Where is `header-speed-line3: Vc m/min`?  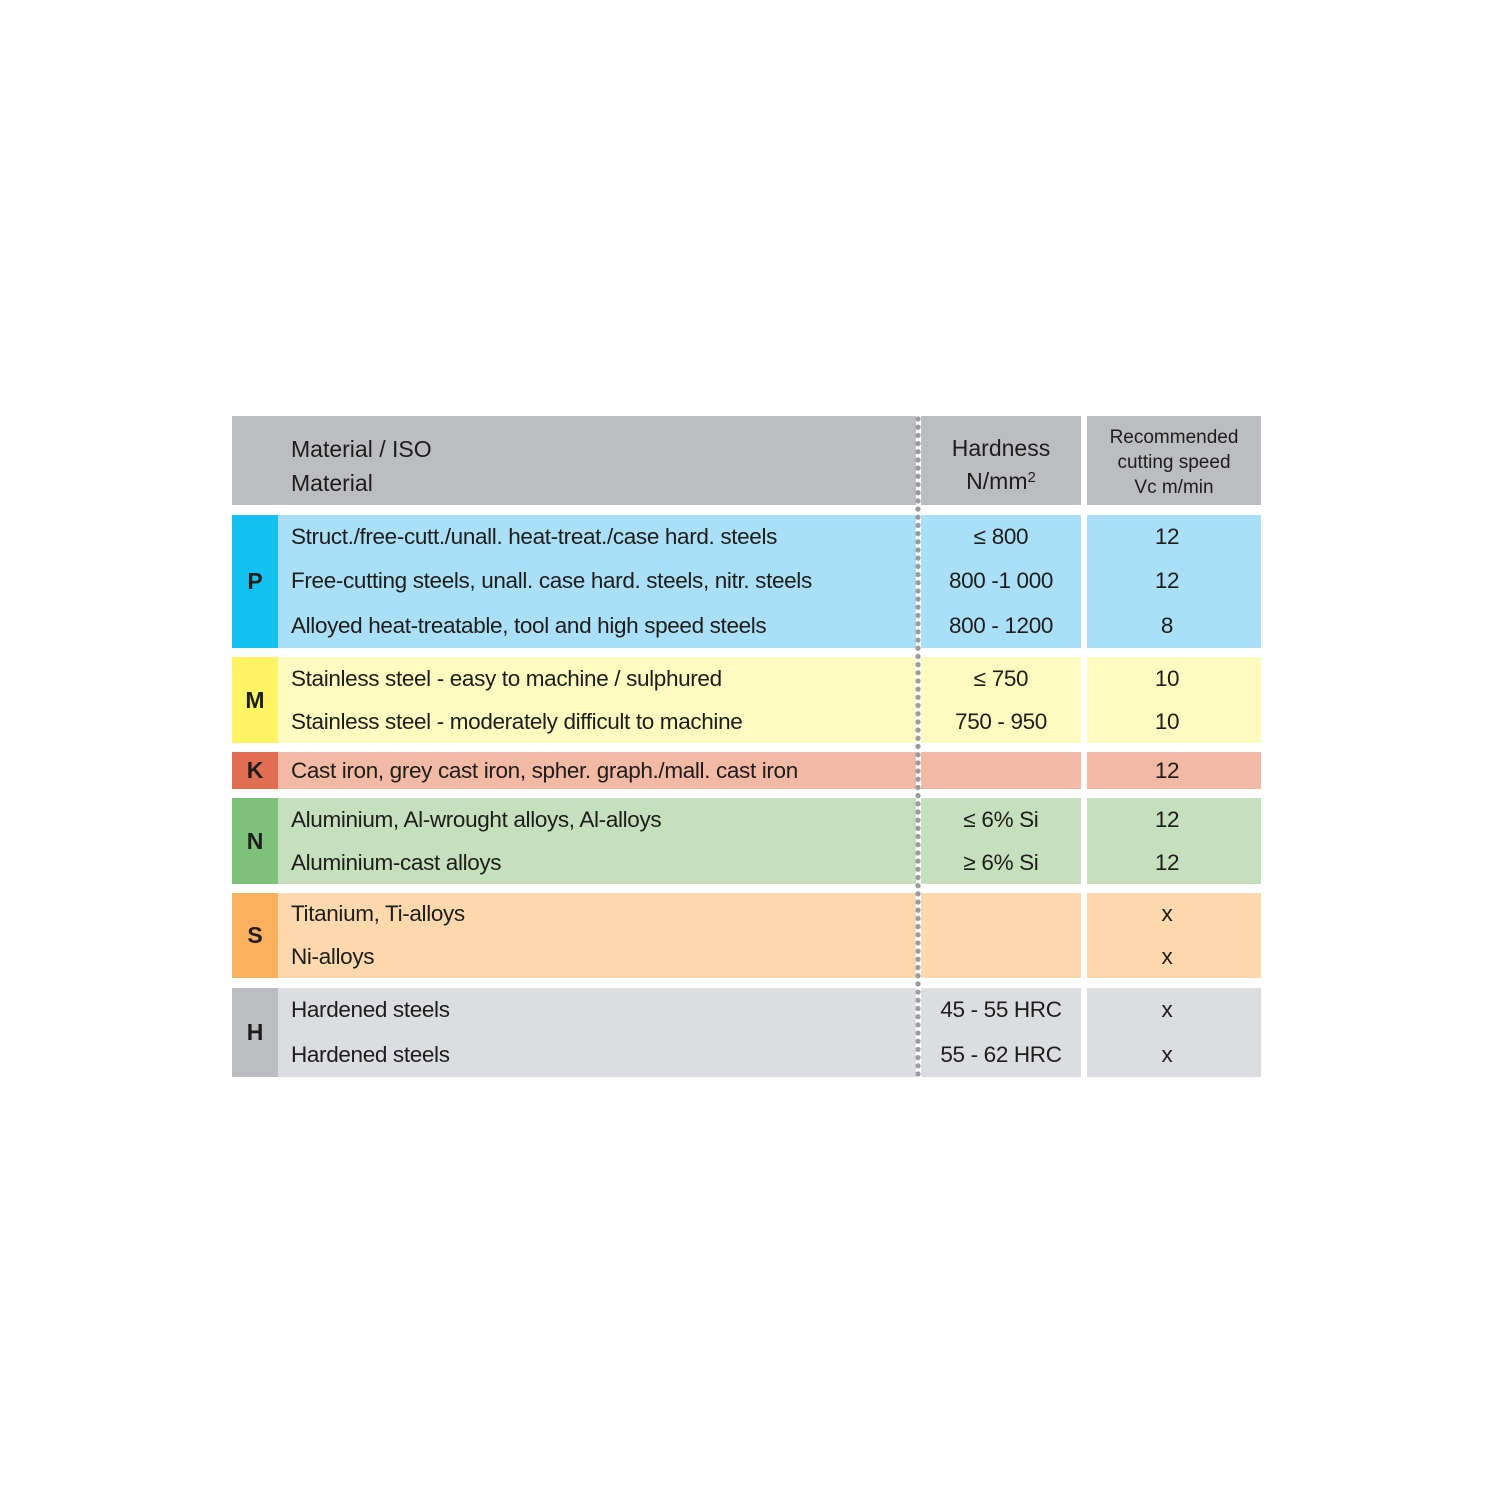
header-speed-line3: Vc m/min is located at coordinates (1174, 487).